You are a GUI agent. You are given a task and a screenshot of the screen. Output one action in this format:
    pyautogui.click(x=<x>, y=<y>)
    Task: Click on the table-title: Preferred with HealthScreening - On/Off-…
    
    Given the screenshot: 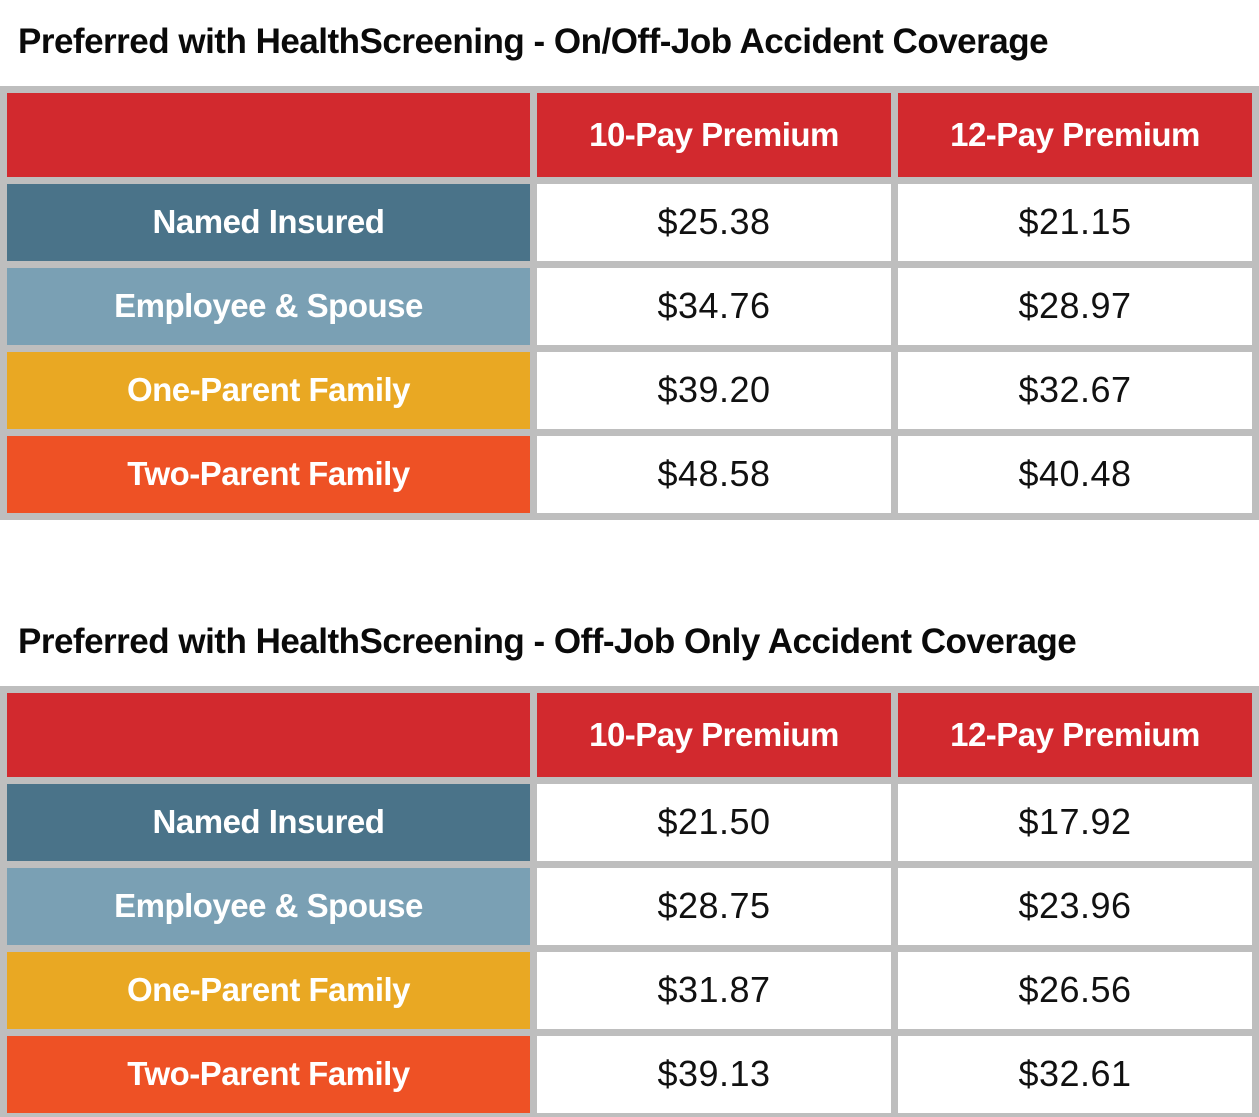 What is the action you would take?
    pyautogui.click(x=533, y=41)
    